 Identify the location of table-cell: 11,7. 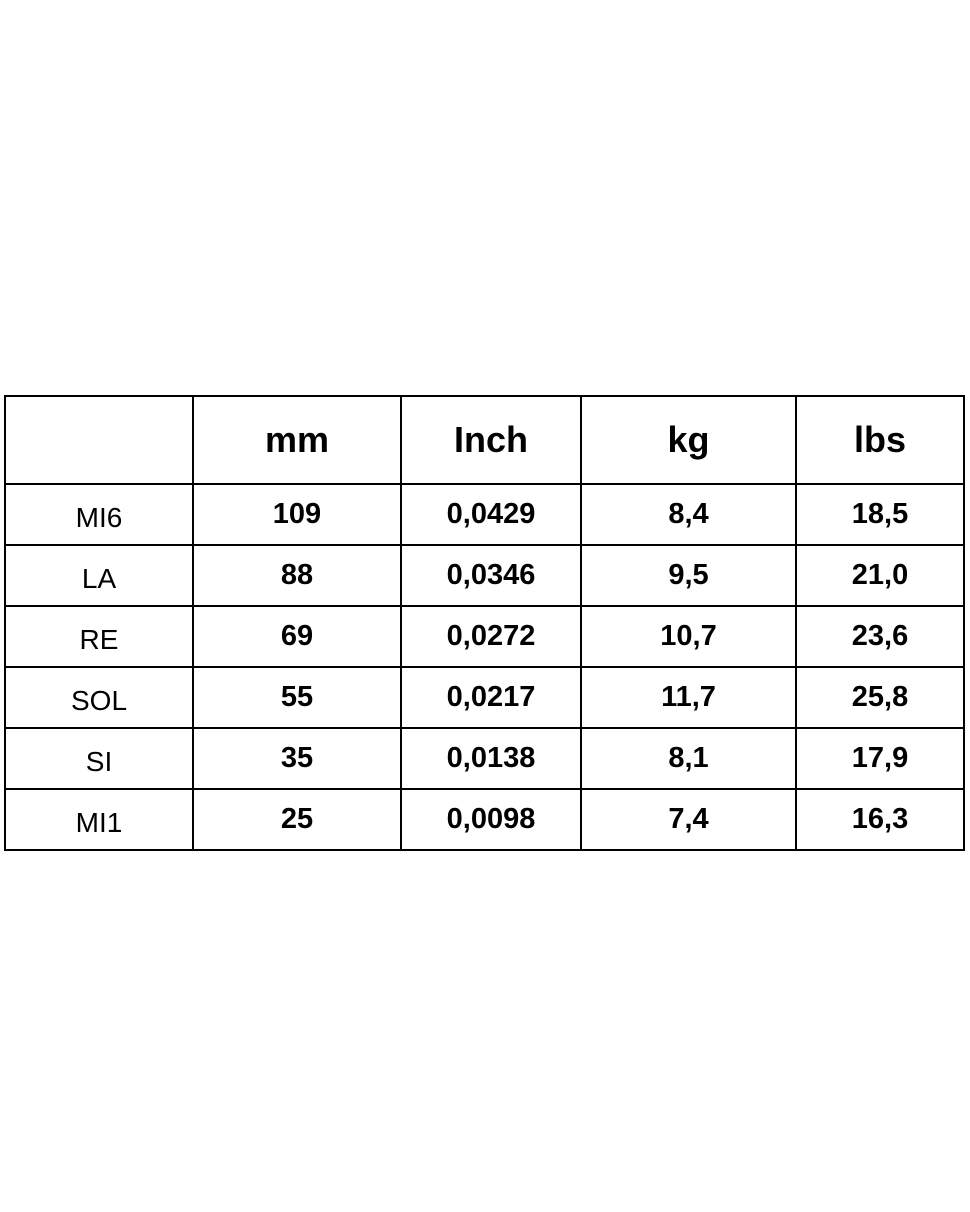
(688, 697).